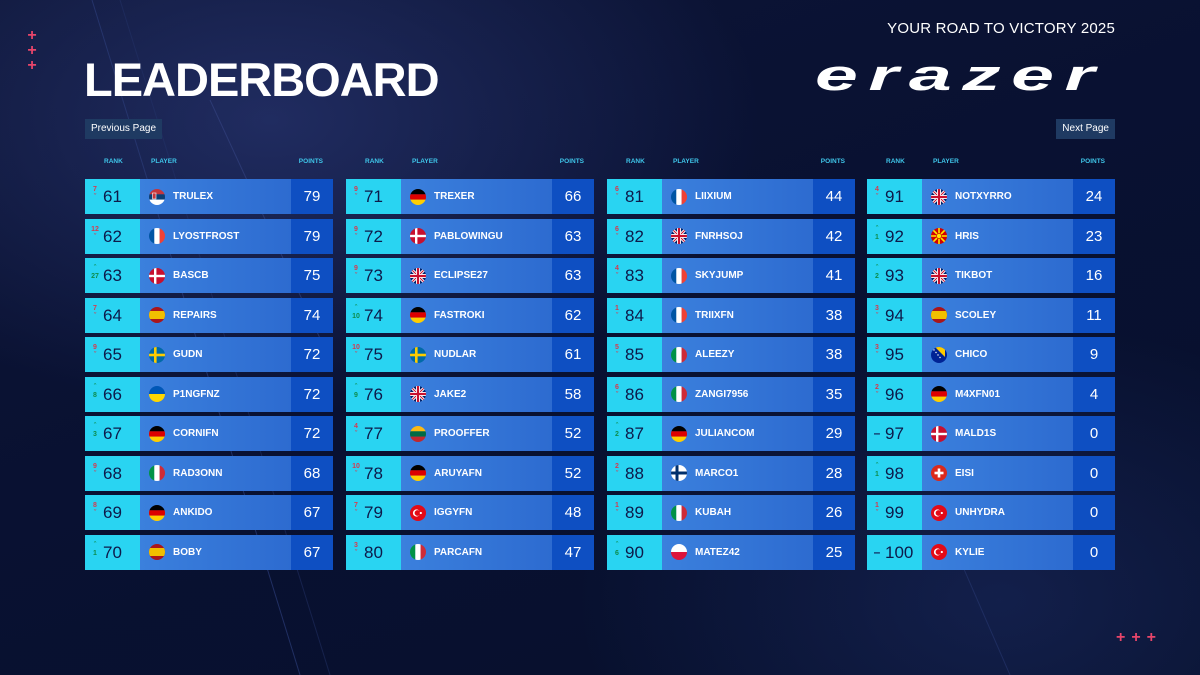 The height and width of the screenshot is (675, 1200). What do you see at coordinates (157, 512) in the screenshot?
I see `germany-flag-icon` at bounding box center [157, 512].